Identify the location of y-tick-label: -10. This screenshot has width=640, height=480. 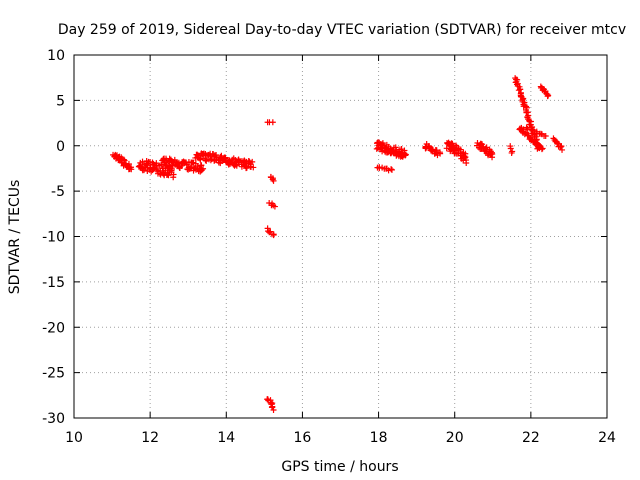
(53, 238).